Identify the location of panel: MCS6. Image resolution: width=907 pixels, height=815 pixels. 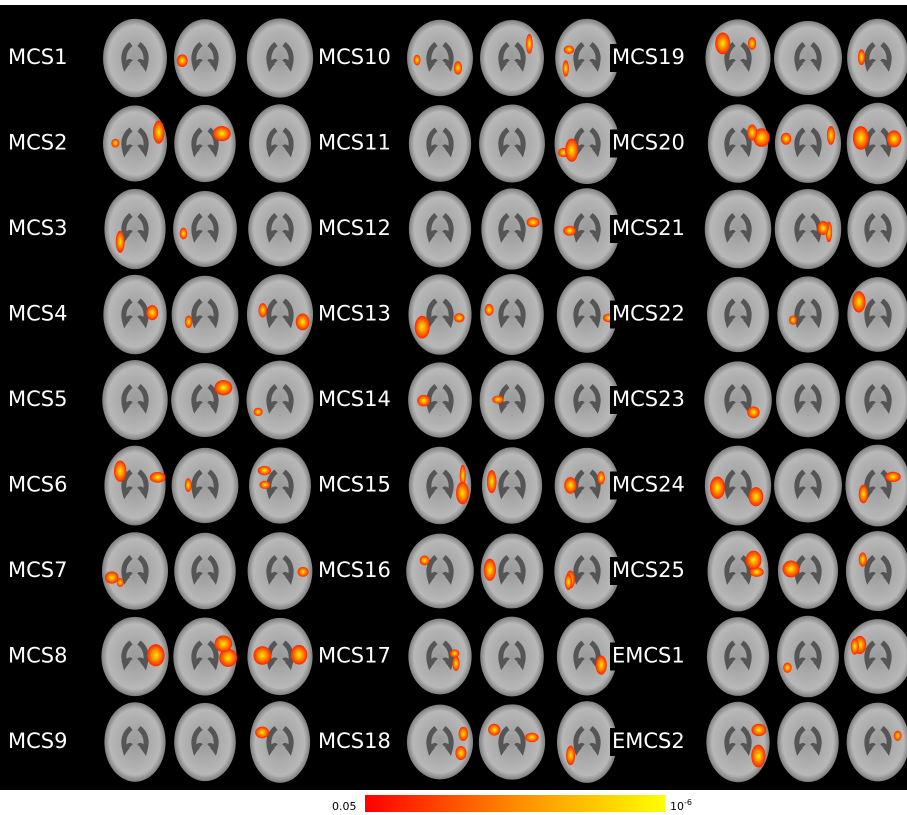
(158, 485).